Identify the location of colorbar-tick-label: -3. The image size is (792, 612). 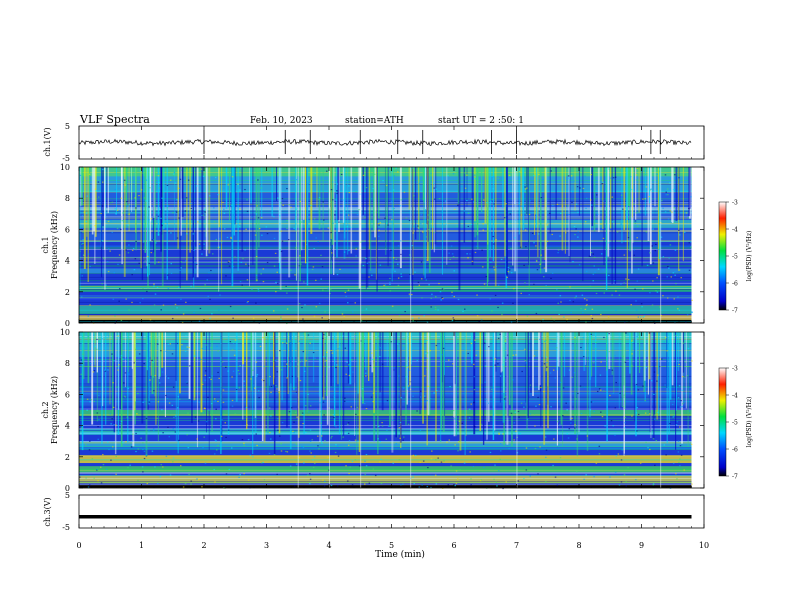
(735, 369).